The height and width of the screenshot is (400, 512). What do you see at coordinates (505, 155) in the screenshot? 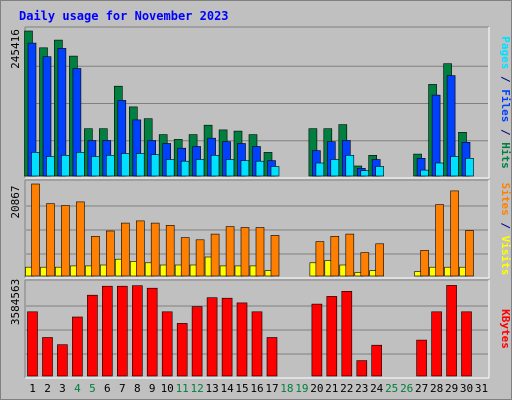
I see `legend-entry: Hits` at bounding box center [505, 155].